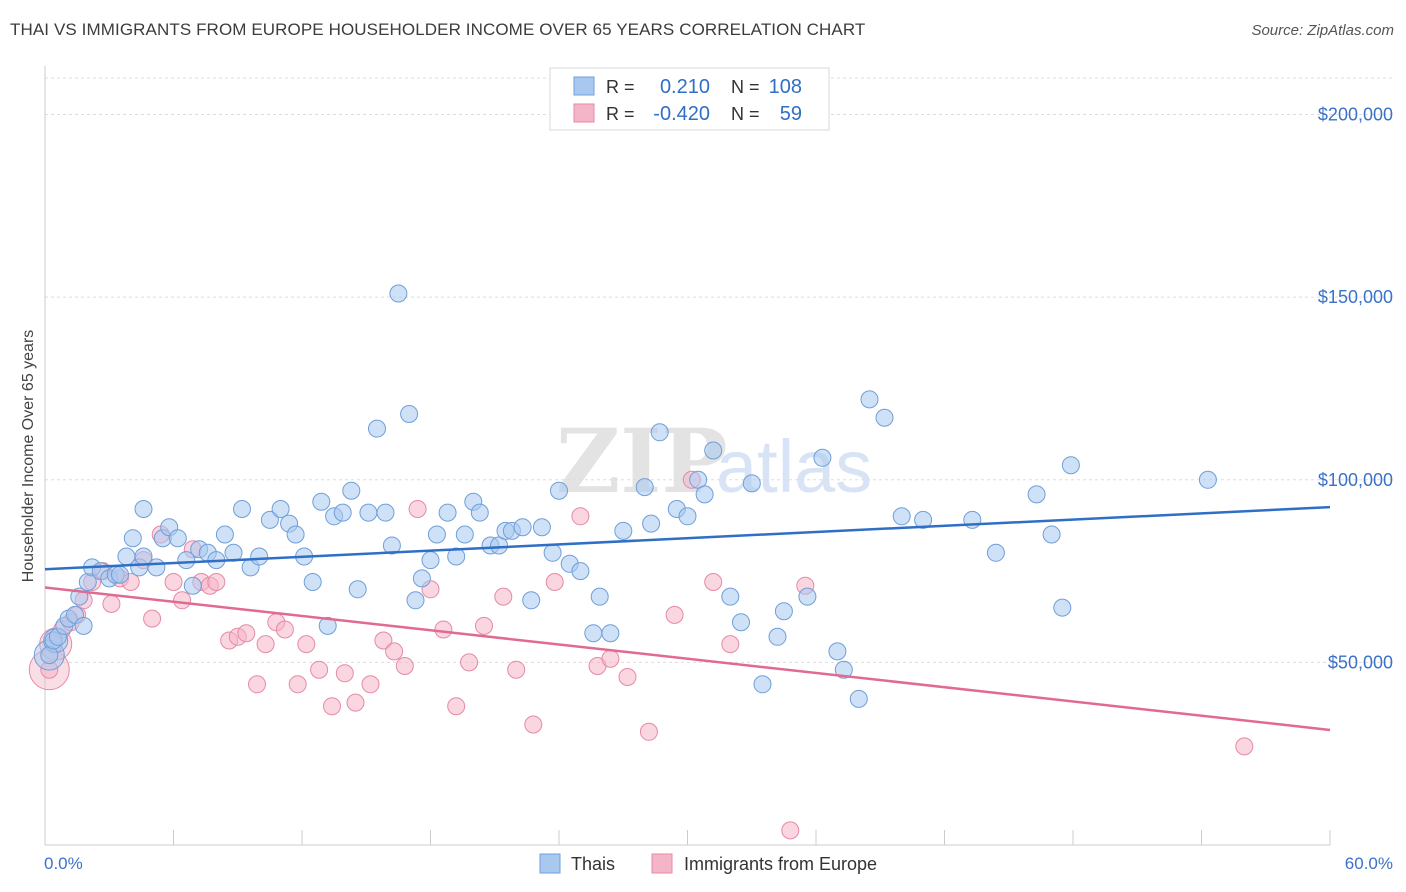  Describe the element at coordinates (785, 87) in the screenshot. I see `legend-n-value-thais: 108` at that location.